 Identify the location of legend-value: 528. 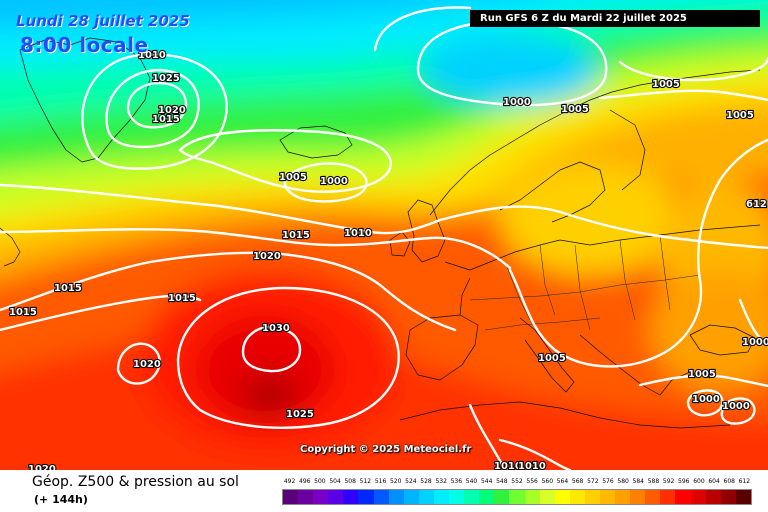
(426, 481).